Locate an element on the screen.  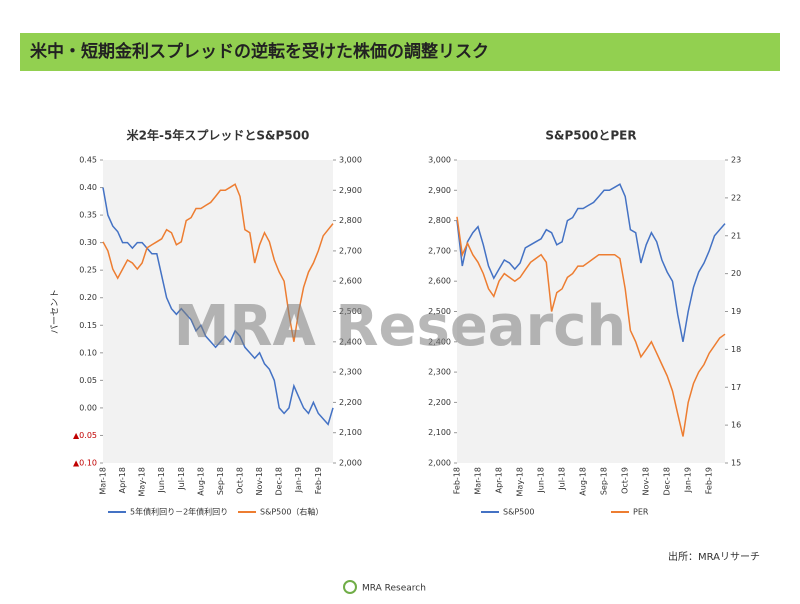
y2-tick-label: 2,000 is located at coordinates (350, 463).